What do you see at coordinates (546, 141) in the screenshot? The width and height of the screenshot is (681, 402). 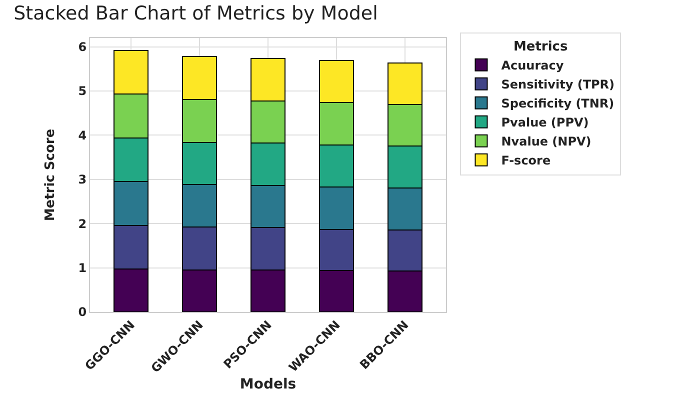 I see `legend-label: Nvalue (NPV)` at bounding box center [546, 141].